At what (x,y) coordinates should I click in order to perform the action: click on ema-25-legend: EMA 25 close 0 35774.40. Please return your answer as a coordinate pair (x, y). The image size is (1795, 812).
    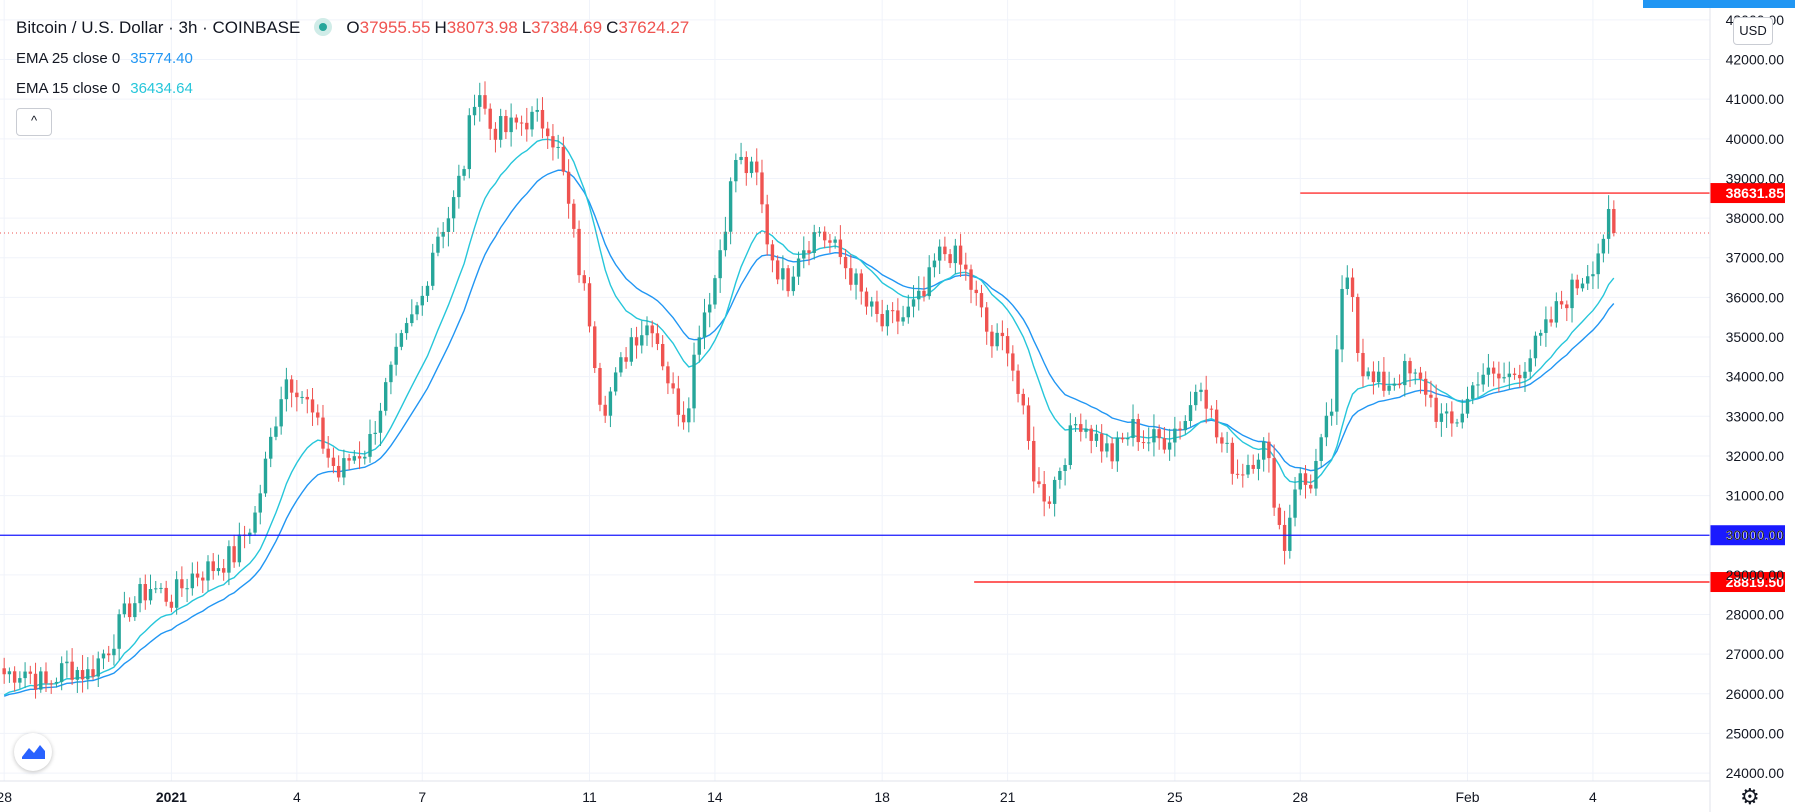
    Looking at the image, I should click on (104, 58).